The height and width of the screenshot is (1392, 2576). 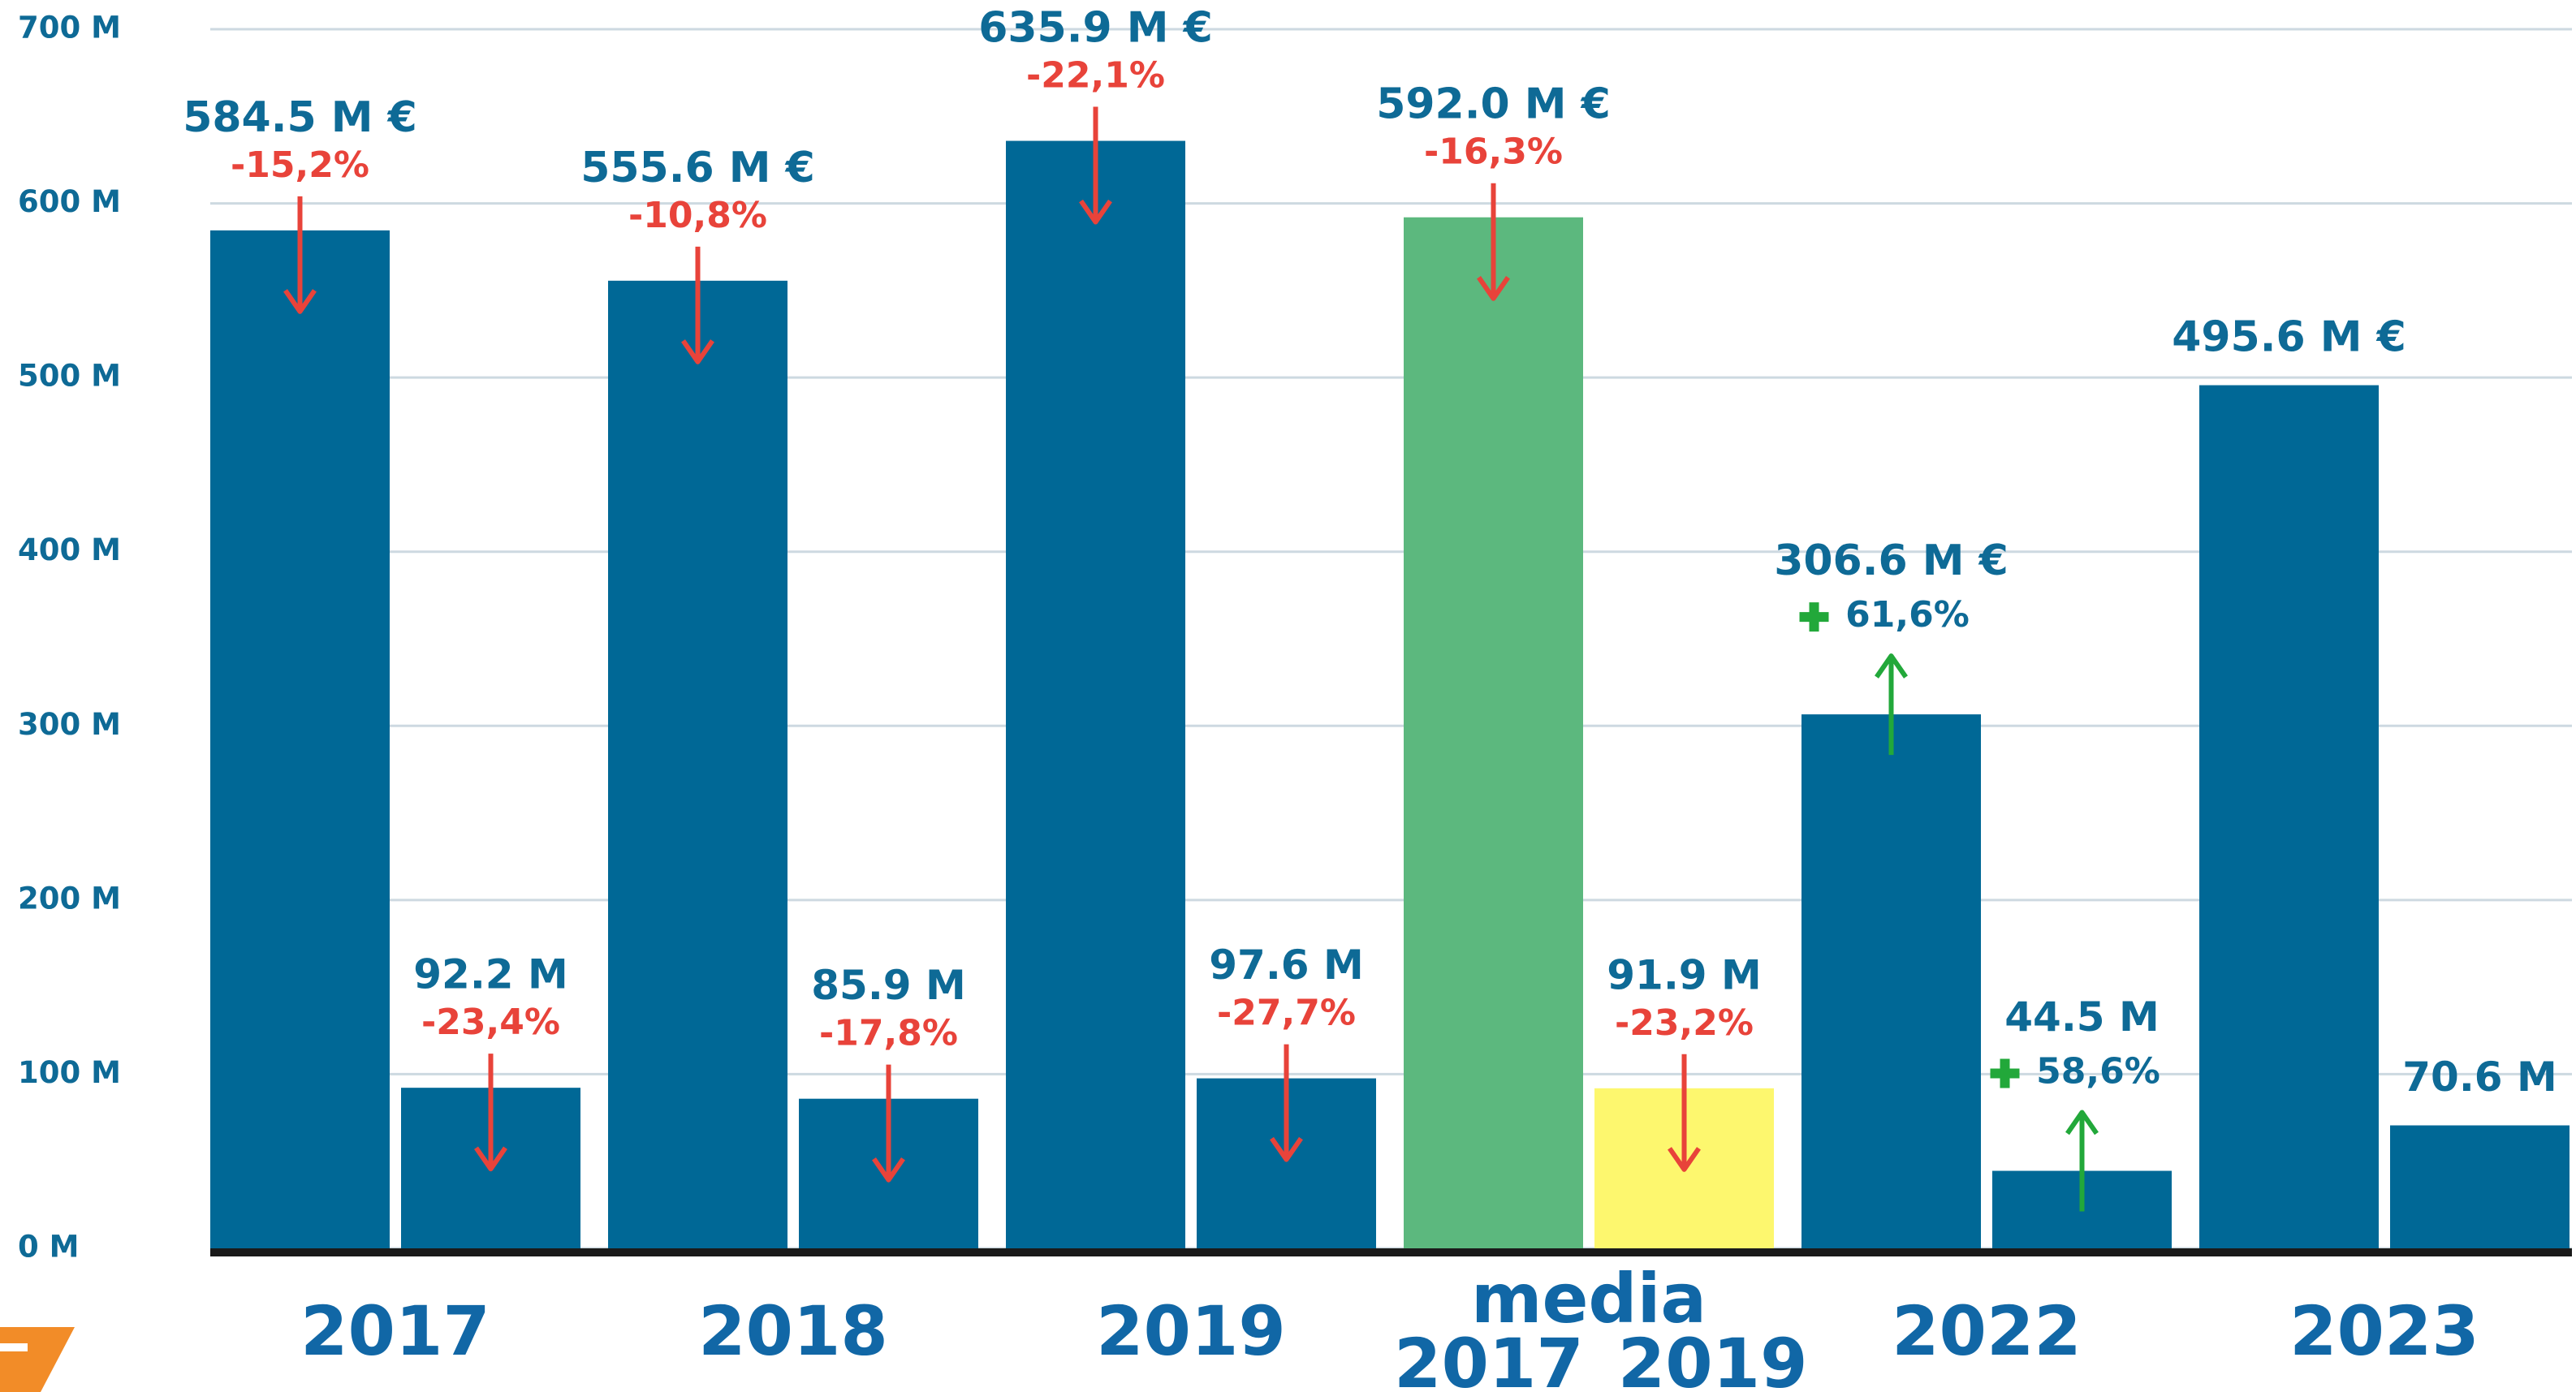 What do you see at coordinates (1907, 615) in the screenshot?
I see `change-label: 61,6%` at bounding box center [1907, 615].